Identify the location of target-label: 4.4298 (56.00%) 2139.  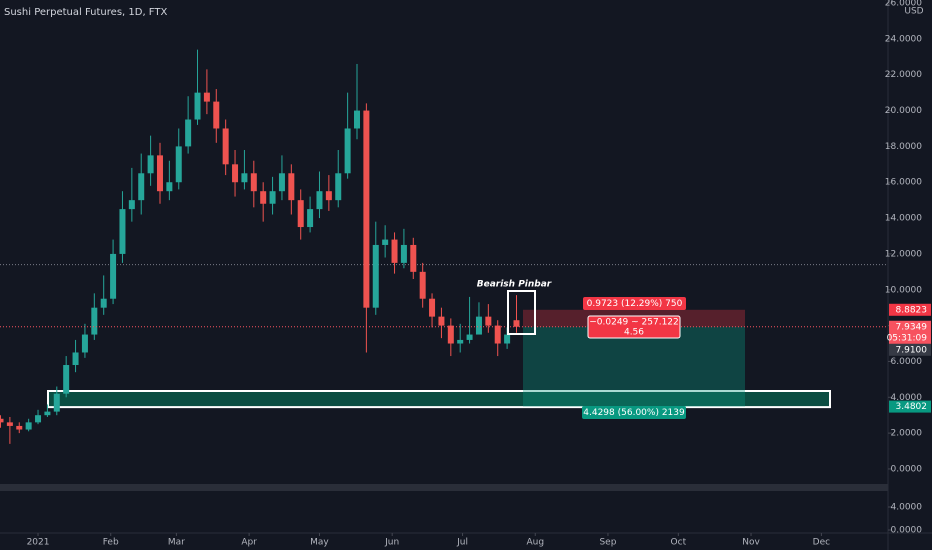
(634, 413).